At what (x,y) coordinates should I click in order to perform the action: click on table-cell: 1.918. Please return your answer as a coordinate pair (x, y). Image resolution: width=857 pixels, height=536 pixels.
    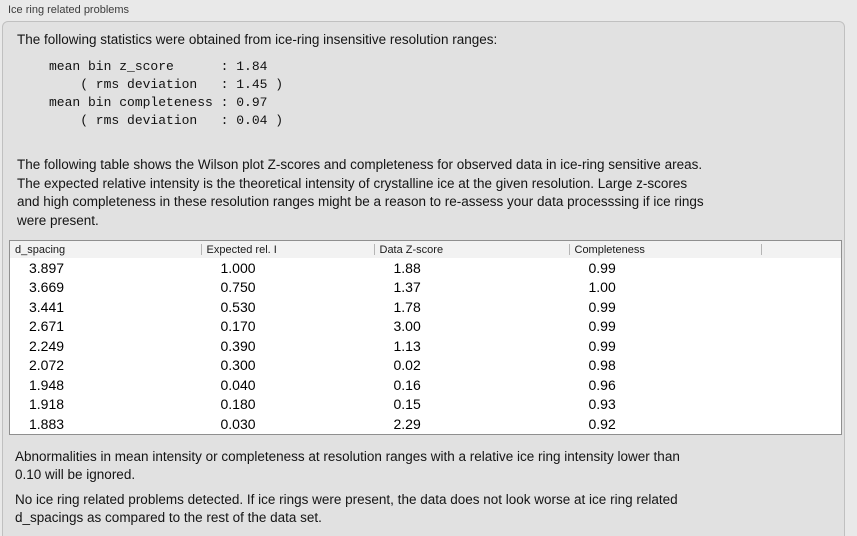
    Looking at the image, I should click on (47, 404).